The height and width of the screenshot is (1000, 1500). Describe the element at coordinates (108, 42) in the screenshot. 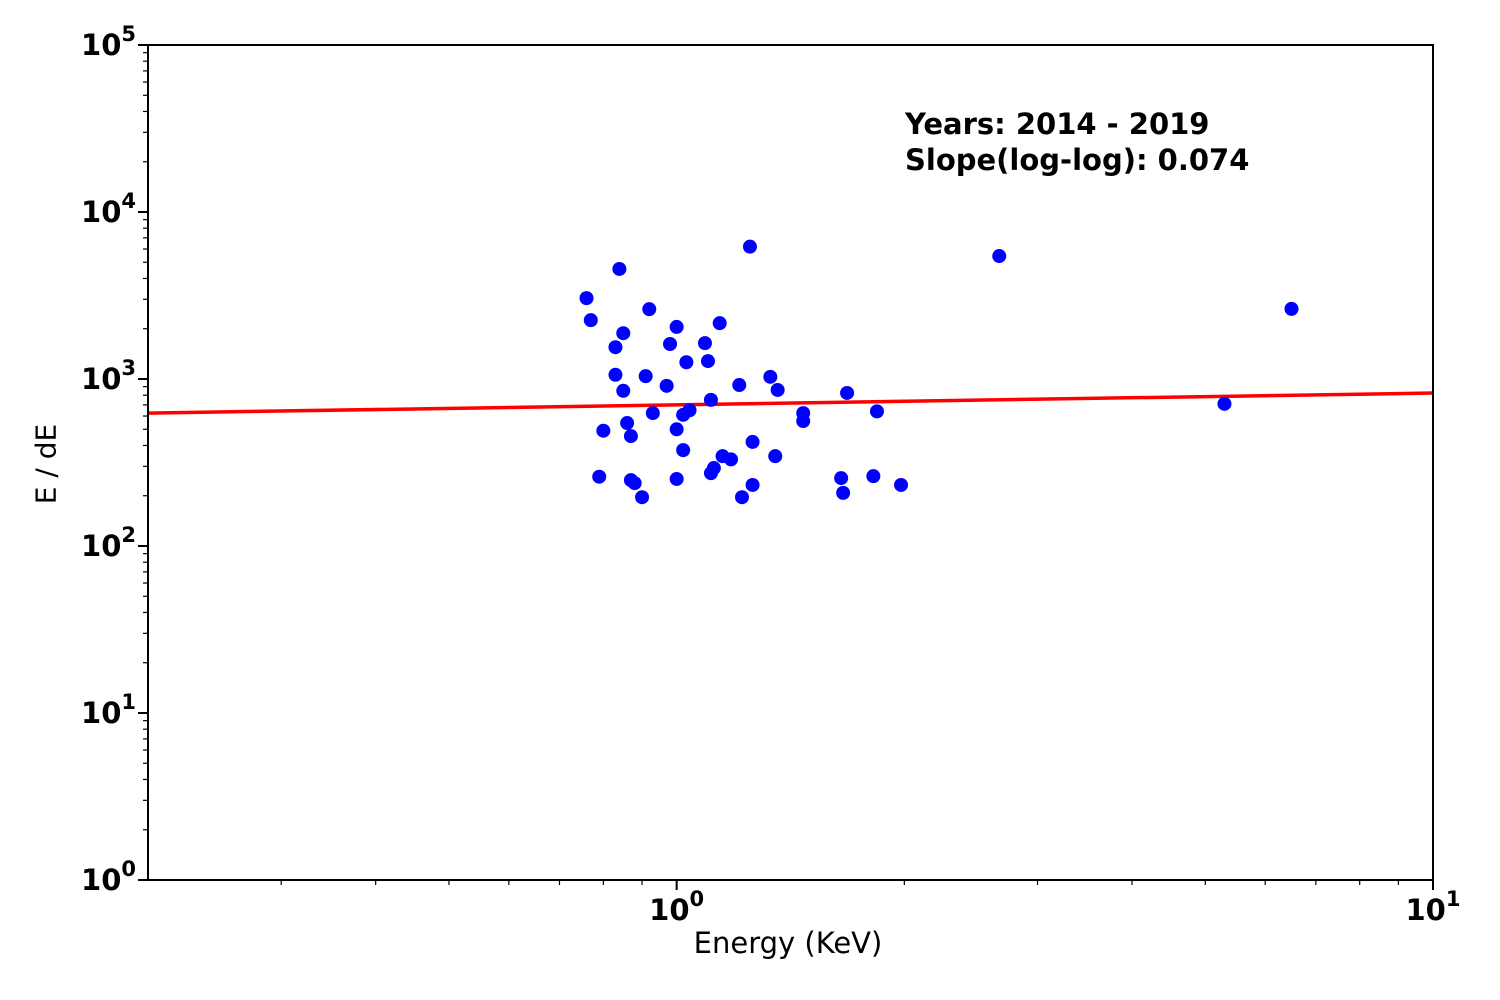

I see `y-tick-label: 105` at that location.